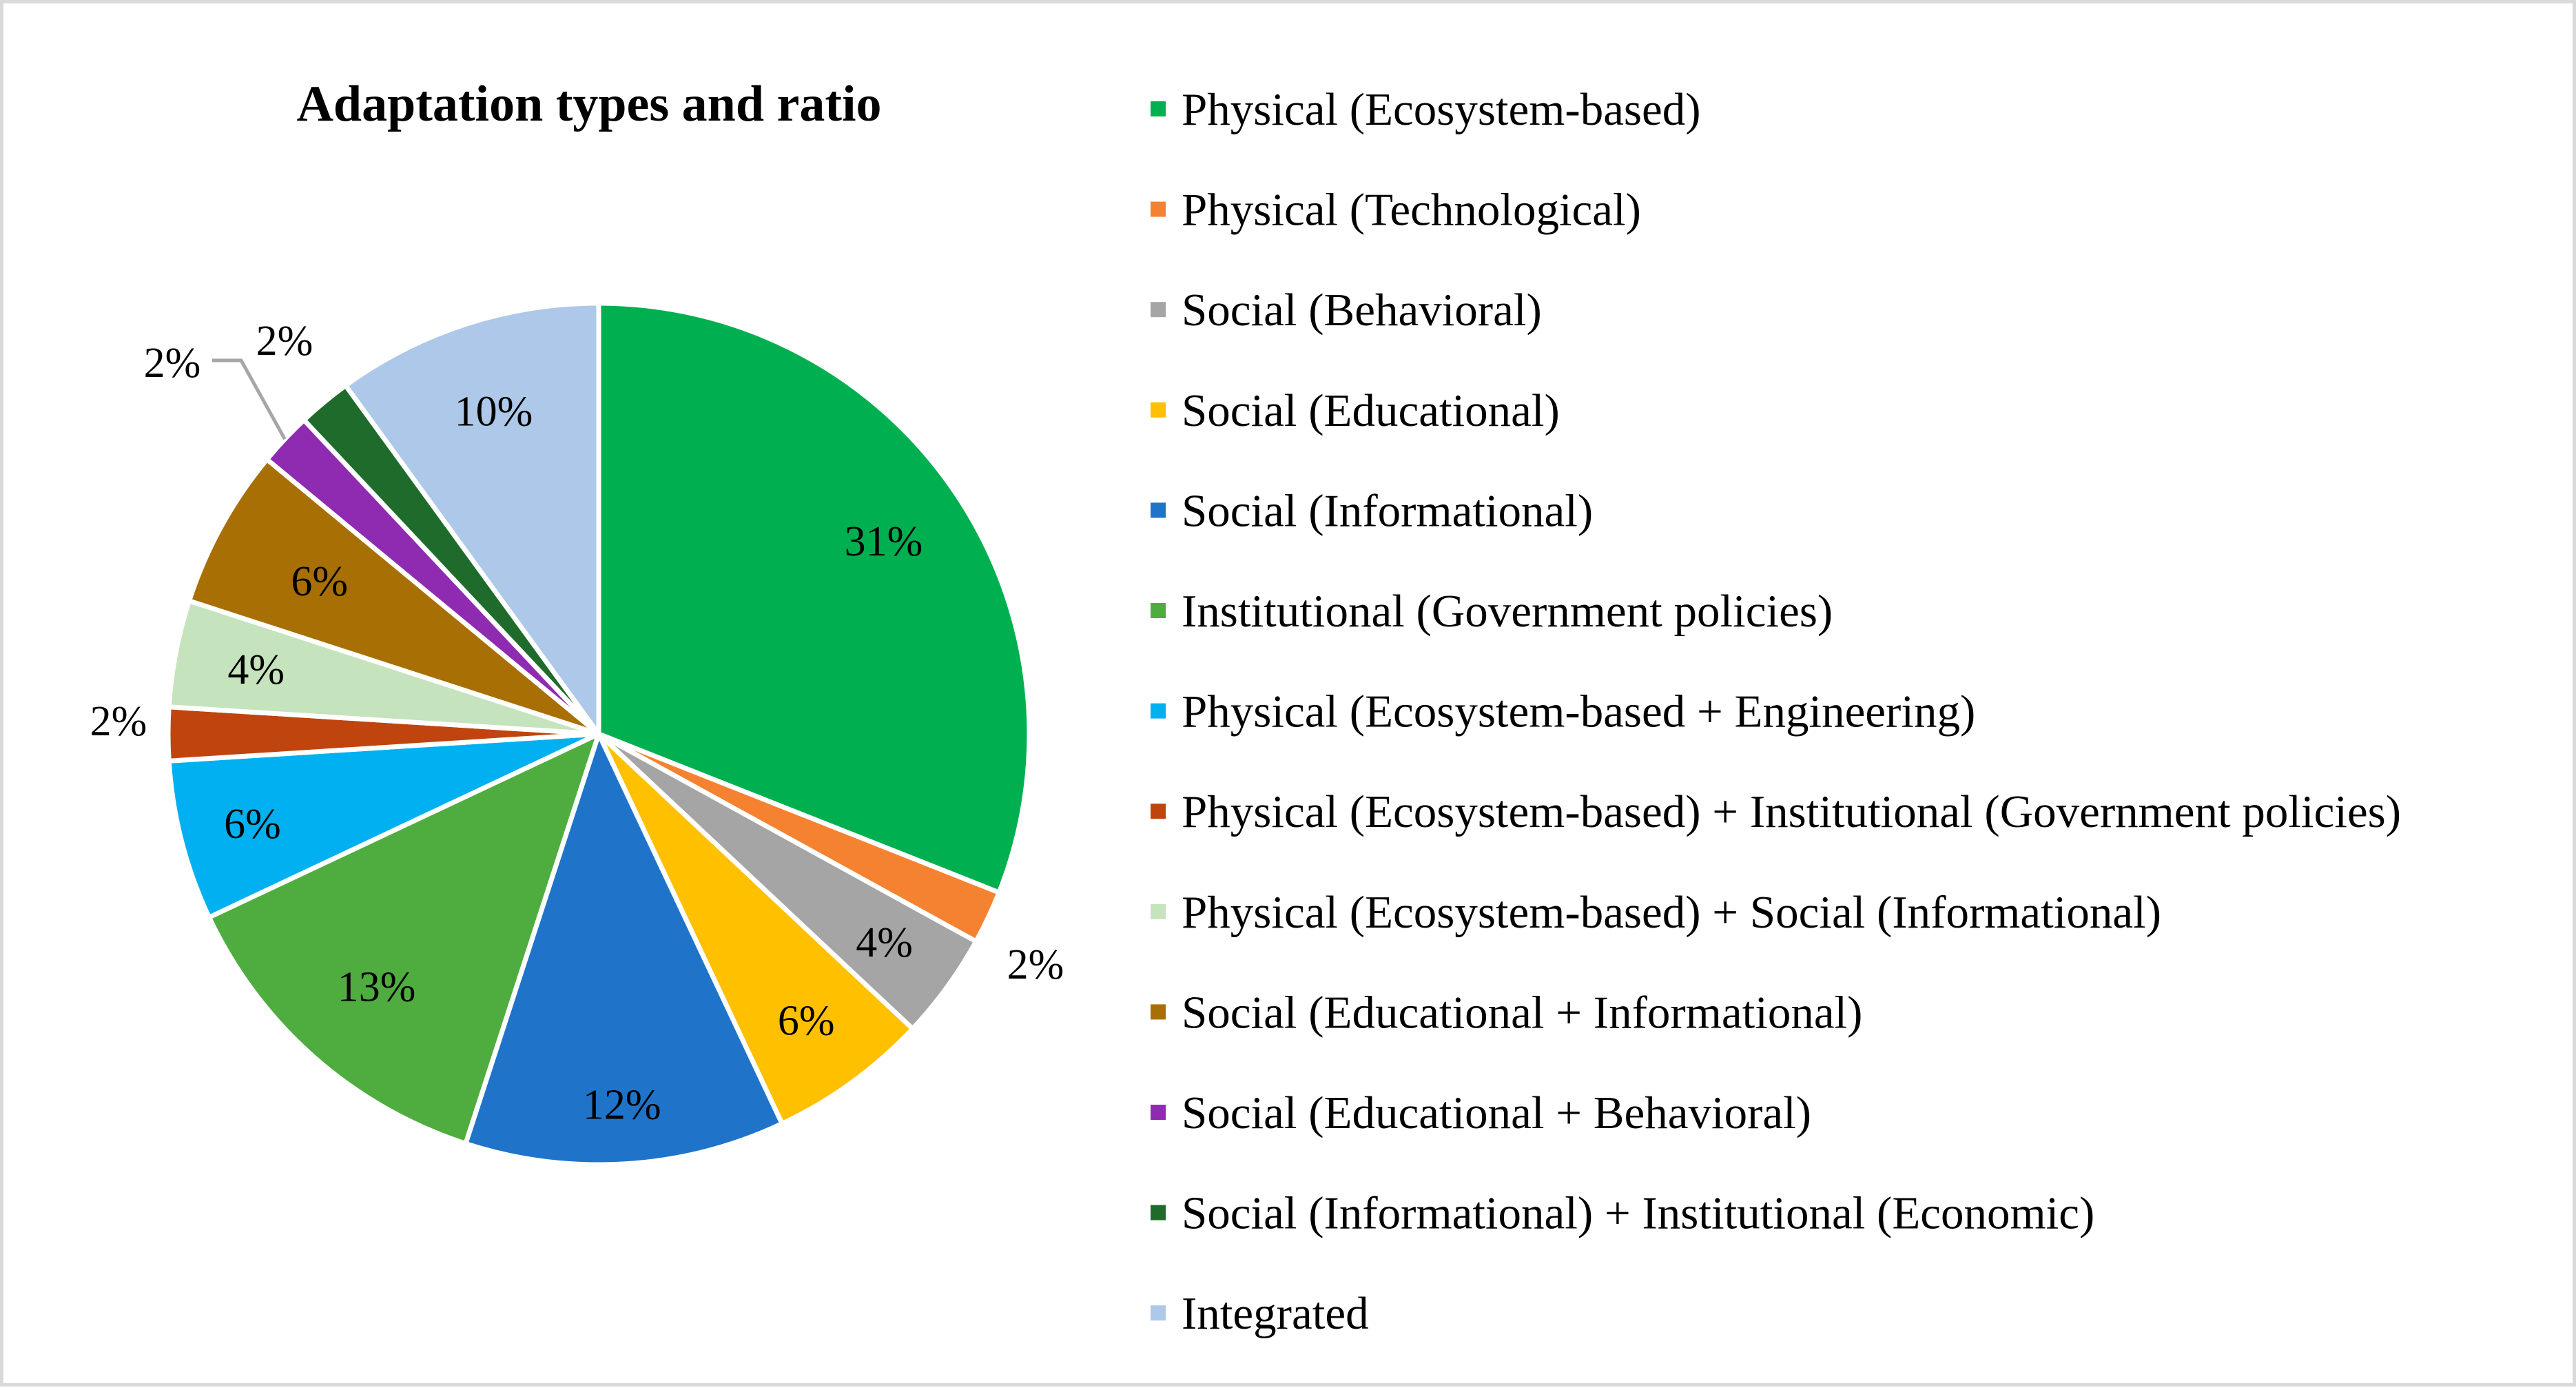 This screenshot has height=1390, width=2576. Describe the element at coordinates (884, 541) in the screenshot. I see `data-label-physical-ecosystem-based: 31%` at that location.